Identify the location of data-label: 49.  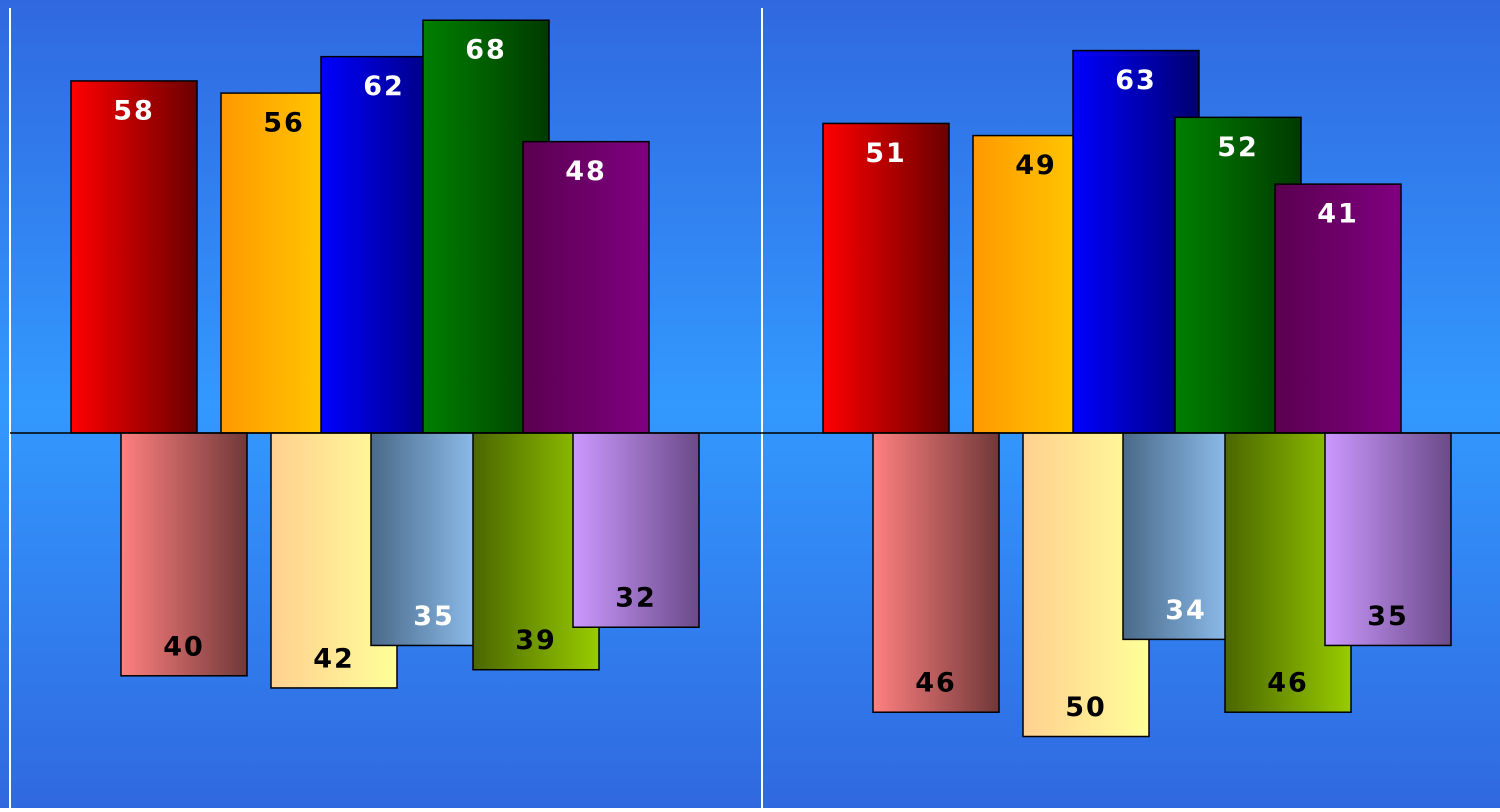
(1036, 165).